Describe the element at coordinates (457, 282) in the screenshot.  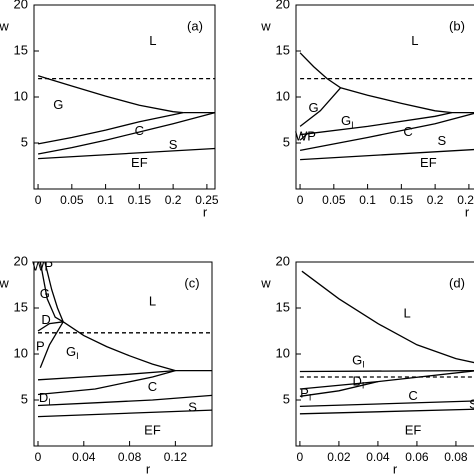
I see `panel-label: (d)` at that location.